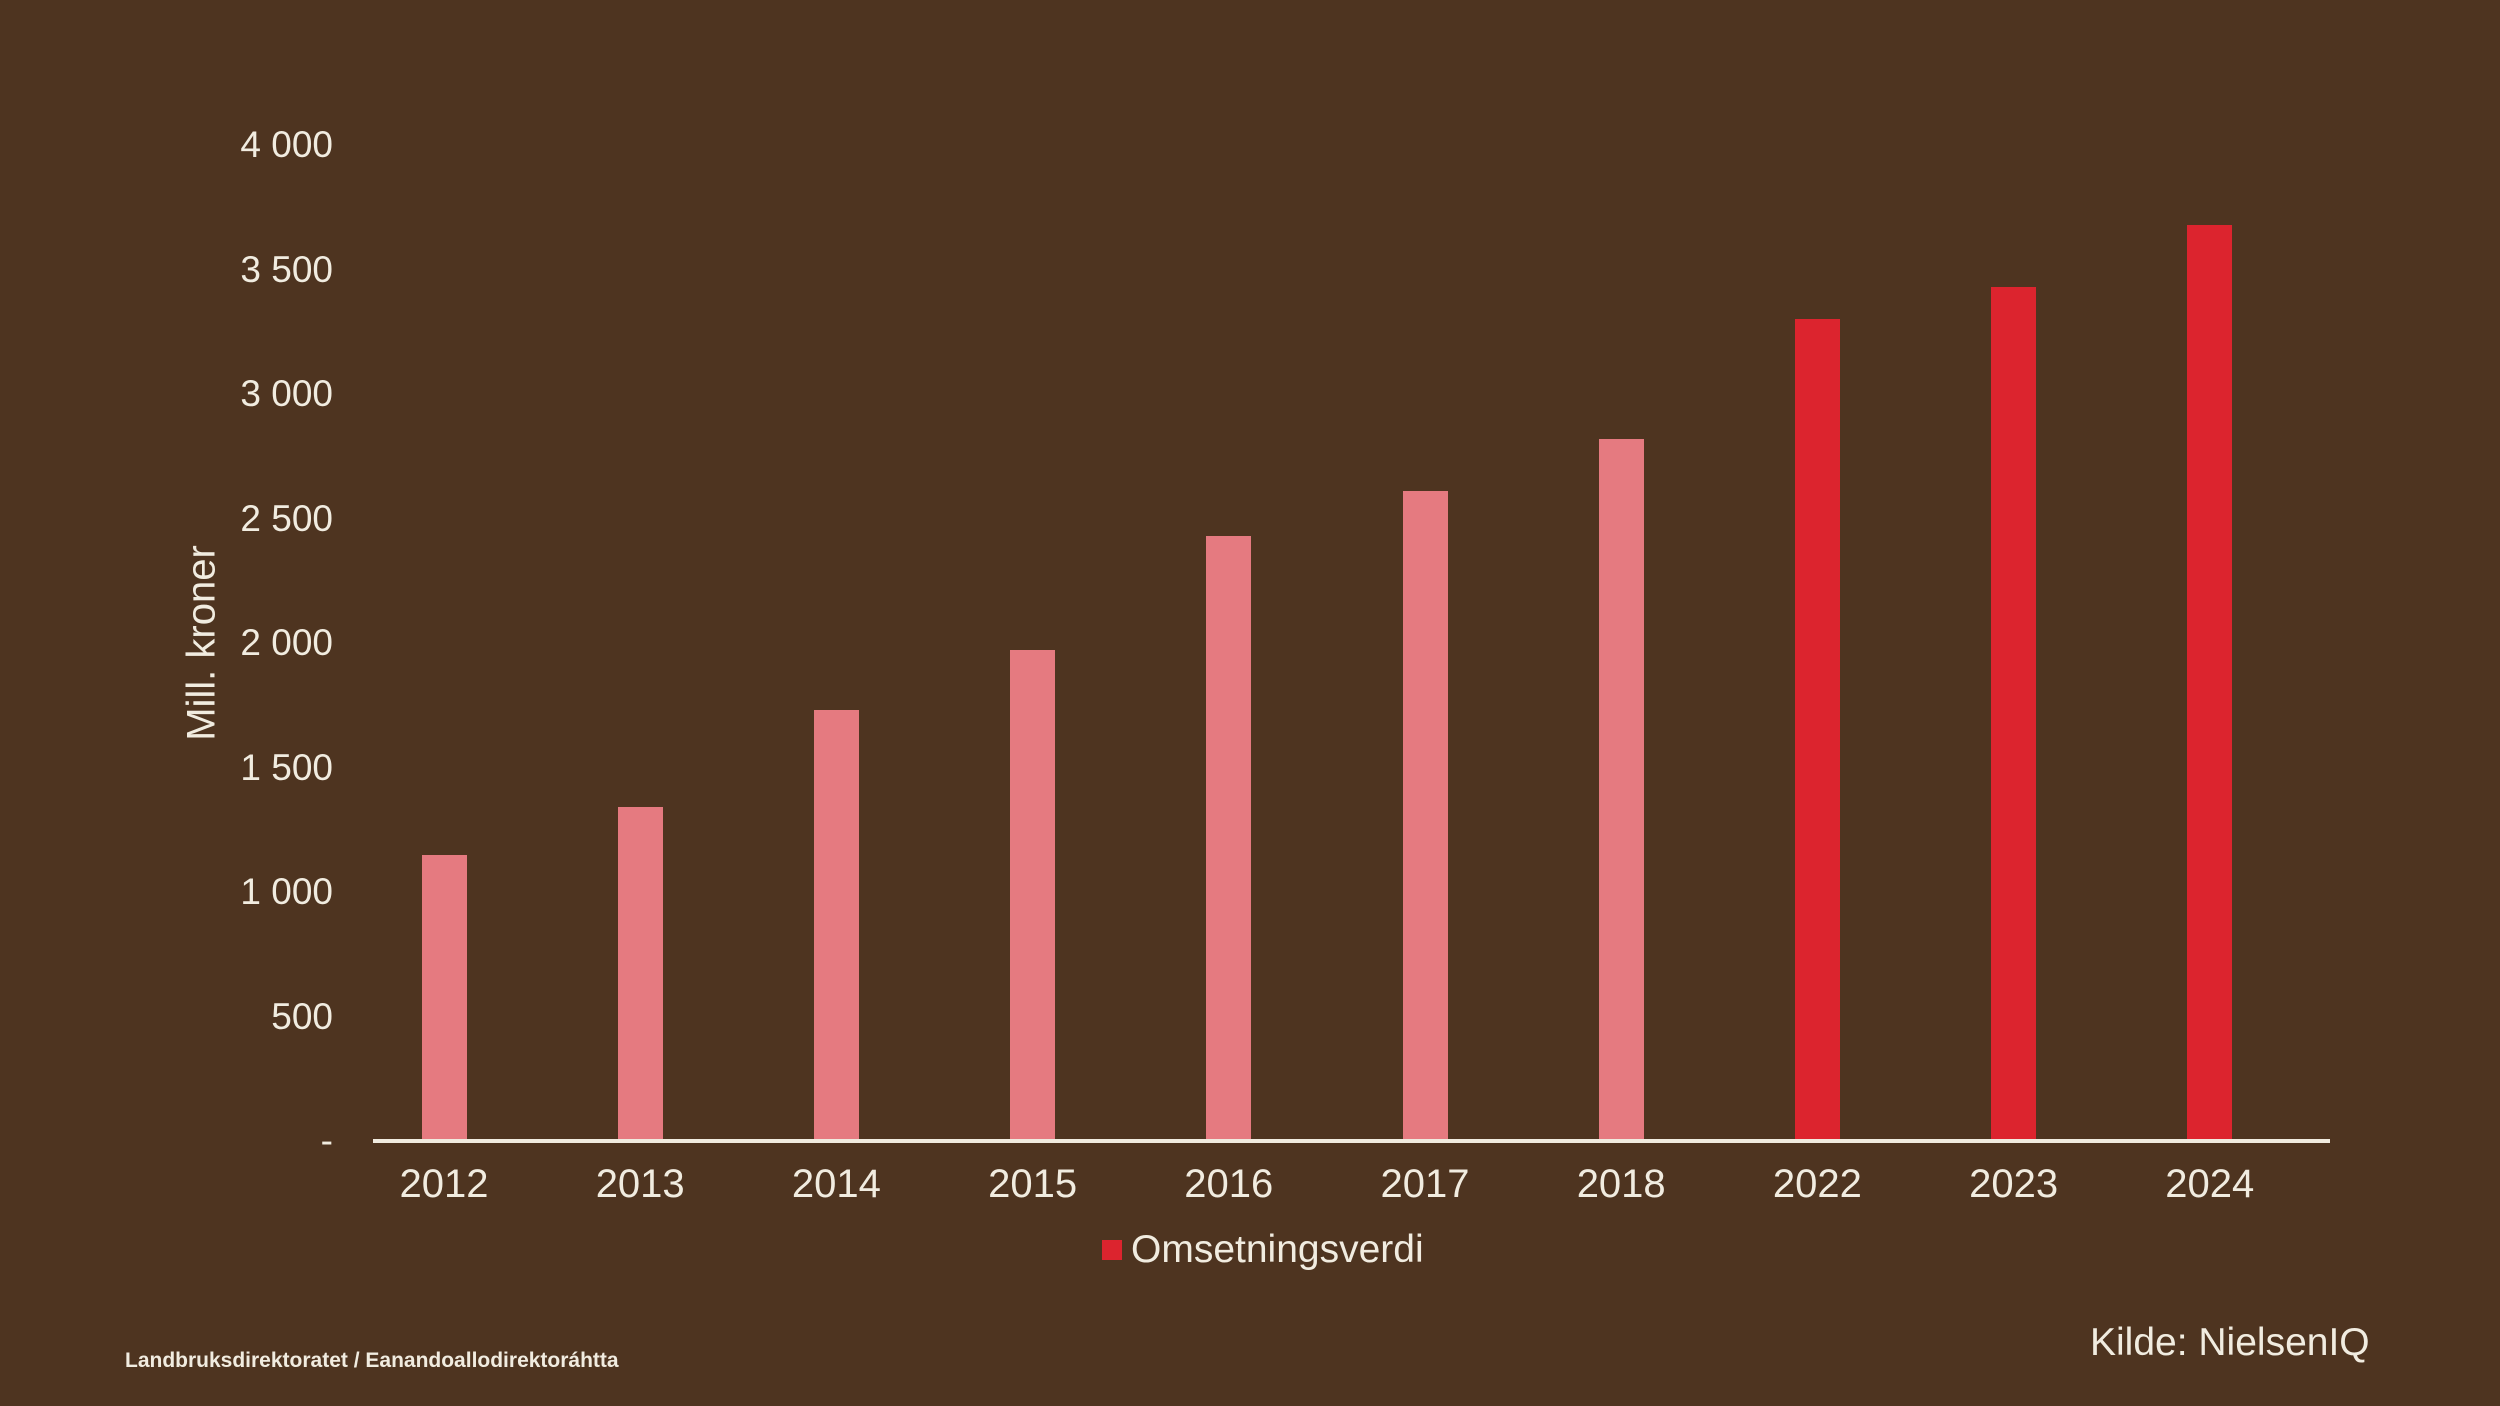 This screenshot has height=1406, width=2500. What do you see at coordinates (1112, 1250) in the screenshot?
I see `legend-marker-icon` at bounding box center [1112, 1250].